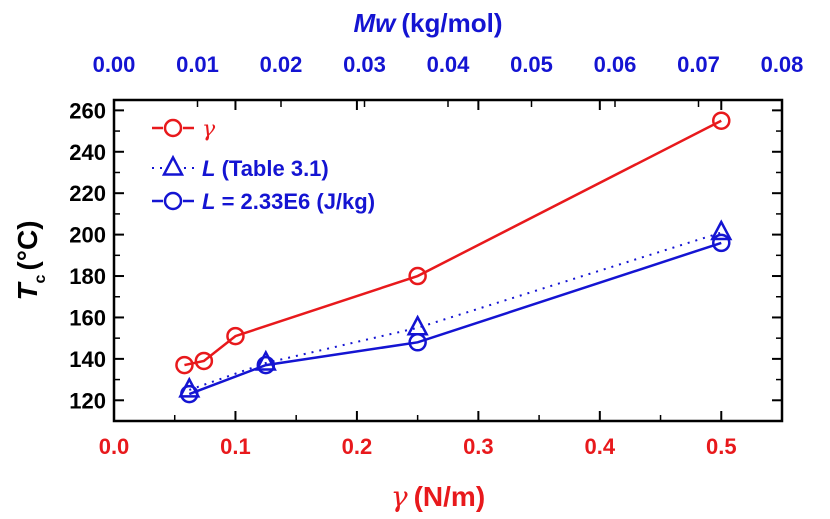  Describe the element at coordinates (87, 110) in the screenshot. I see `y-tick-label: 260` at that location.